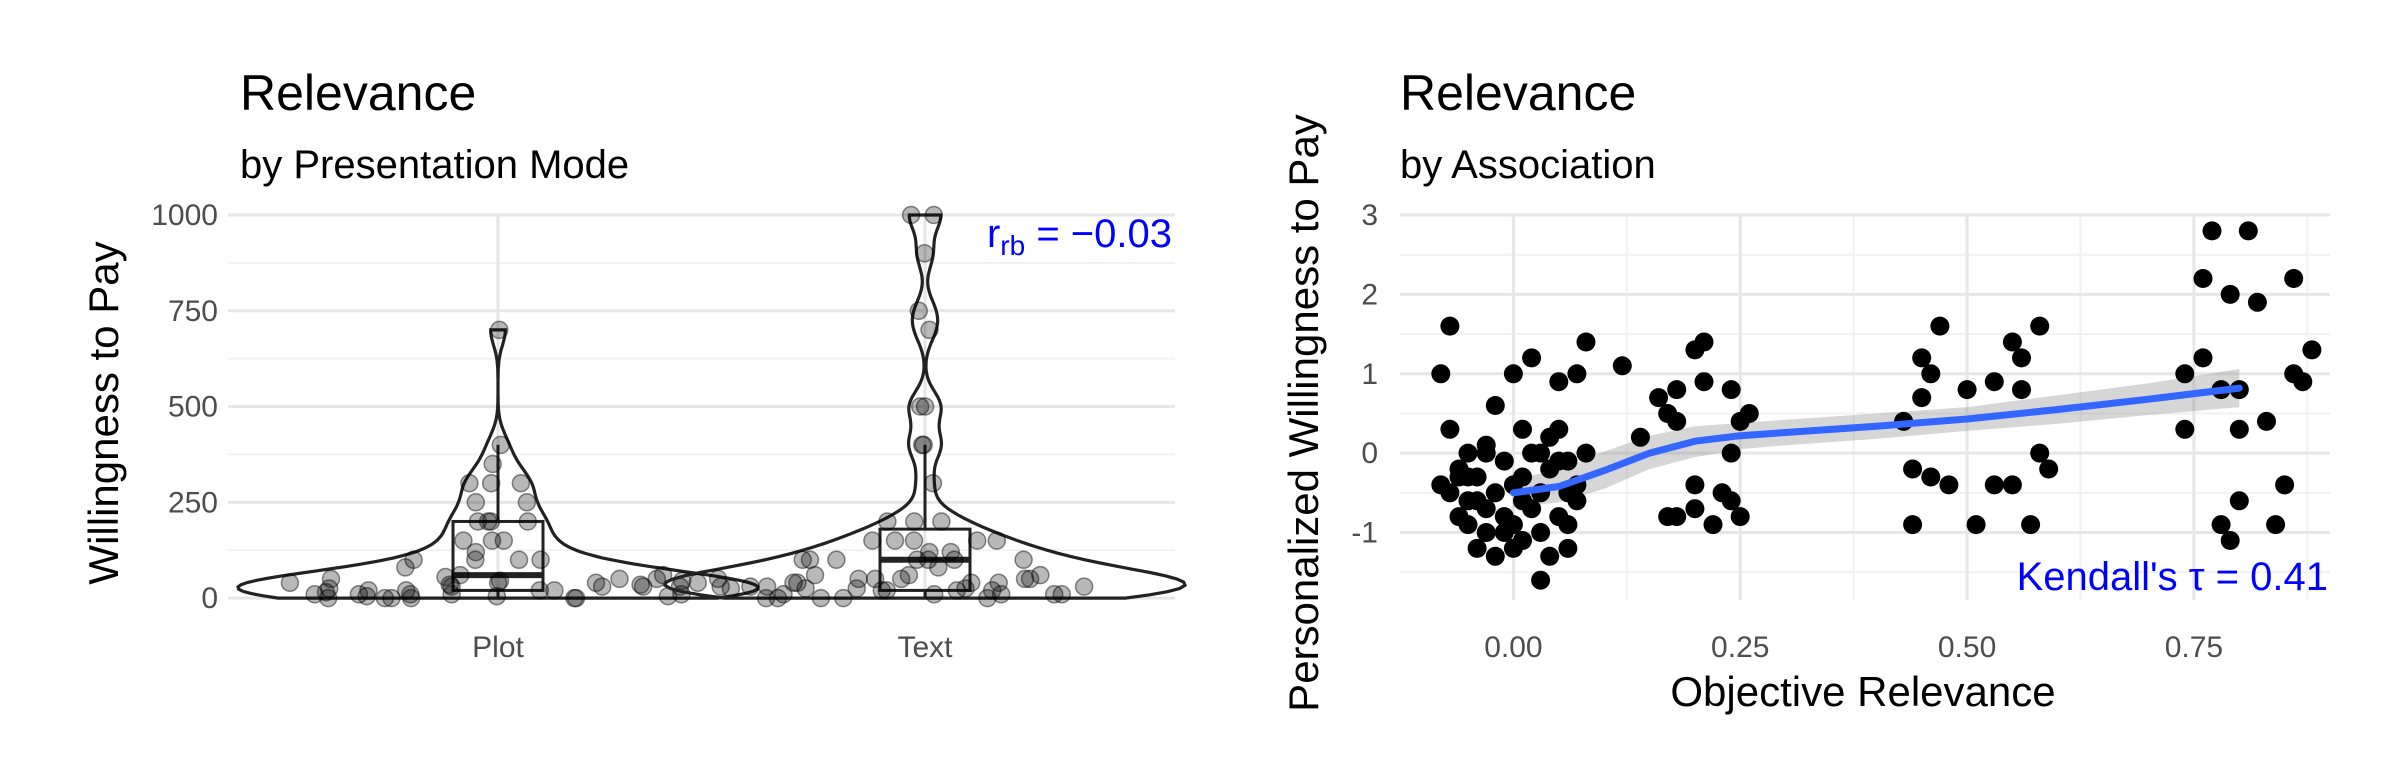 The height and width of the screenshot is (777, 2400). What do you see at coordinates (358, 93) in the screenshot?
I see `left-chart-title: Relevance` at bounding box center [358, 93].